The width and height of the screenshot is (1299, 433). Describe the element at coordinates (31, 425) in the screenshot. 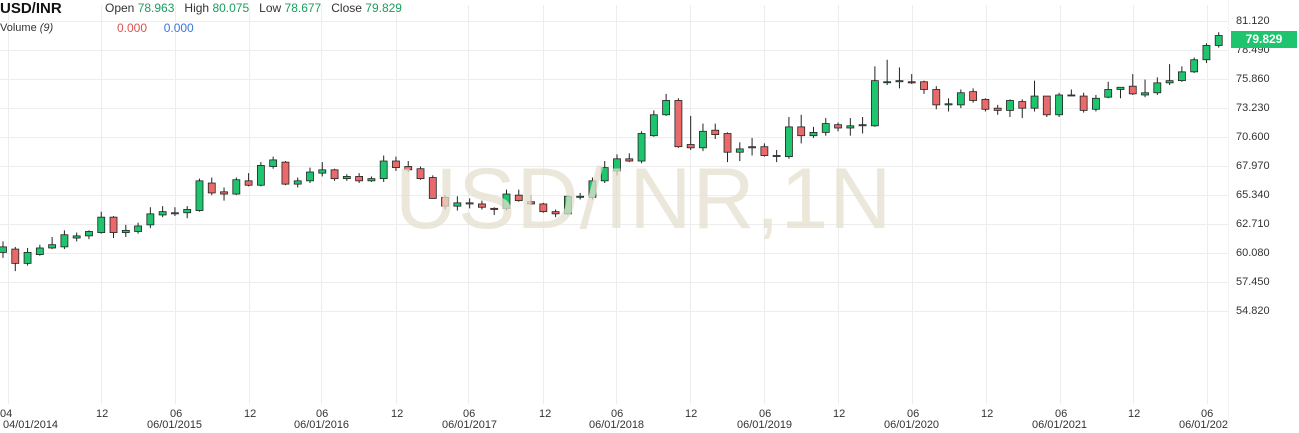

I see `x-tick-label: 04/01/2014` at that location.